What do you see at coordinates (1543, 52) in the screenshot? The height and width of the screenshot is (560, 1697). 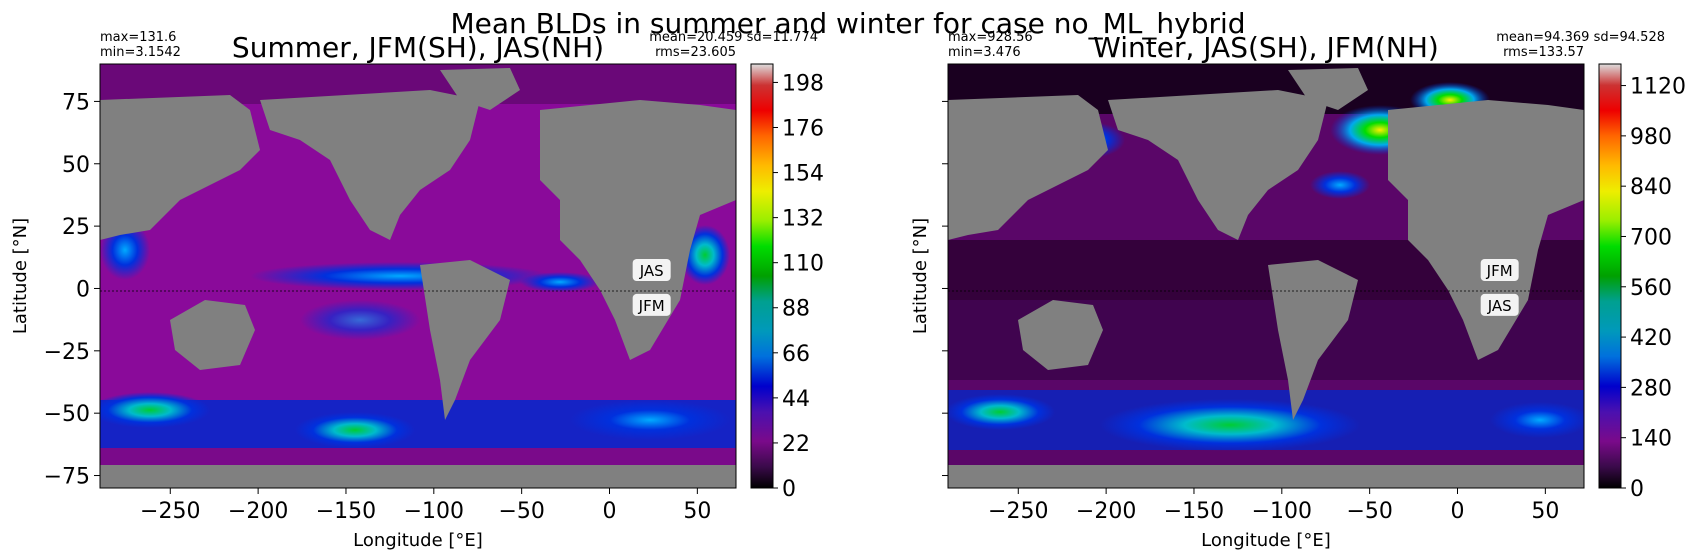 I see `winter-stat-rms: rms=133.57` at bounding box center [1543, 52].